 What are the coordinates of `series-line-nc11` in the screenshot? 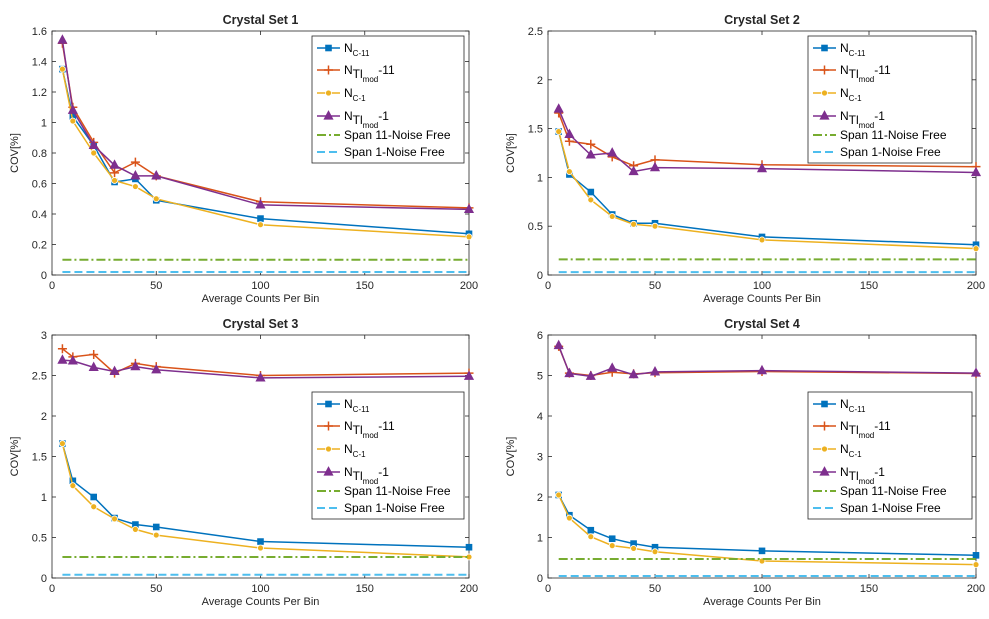 It's located at (265, 151).